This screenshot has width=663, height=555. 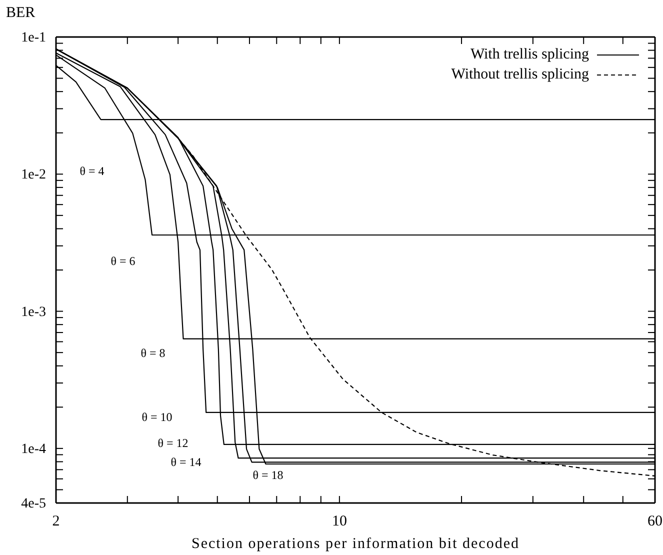 What do you see at coordinates (173, 443) in the screenshot?
I see `annotation: θ = 12` at bounding box center [173, 443].